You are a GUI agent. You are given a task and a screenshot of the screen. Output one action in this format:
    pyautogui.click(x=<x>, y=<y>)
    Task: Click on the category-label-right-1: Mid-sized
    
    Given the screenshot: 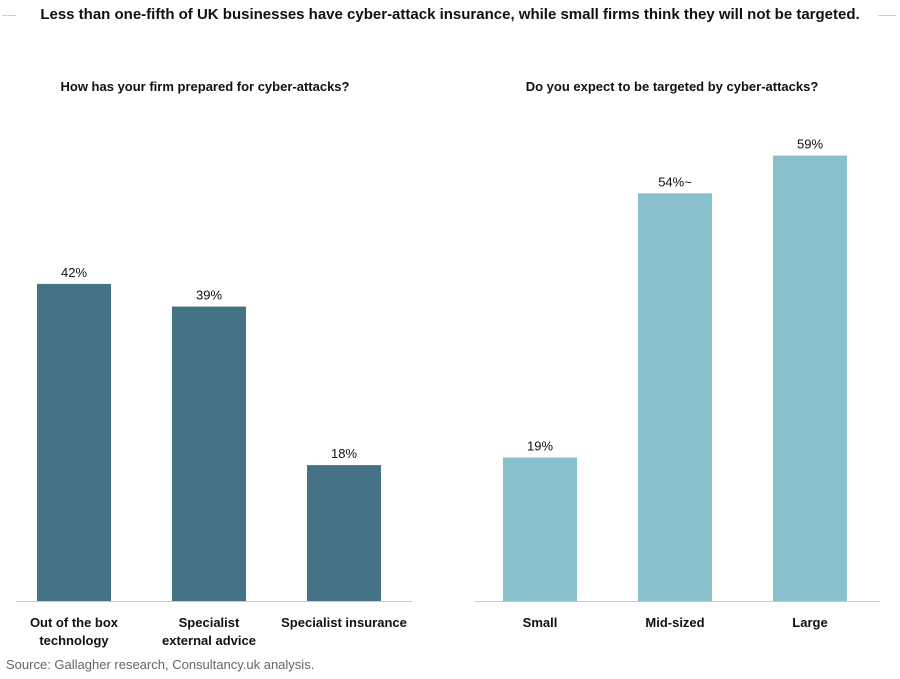 What is the action you would take?
    pyautogui.click(x=674, y=622)
    